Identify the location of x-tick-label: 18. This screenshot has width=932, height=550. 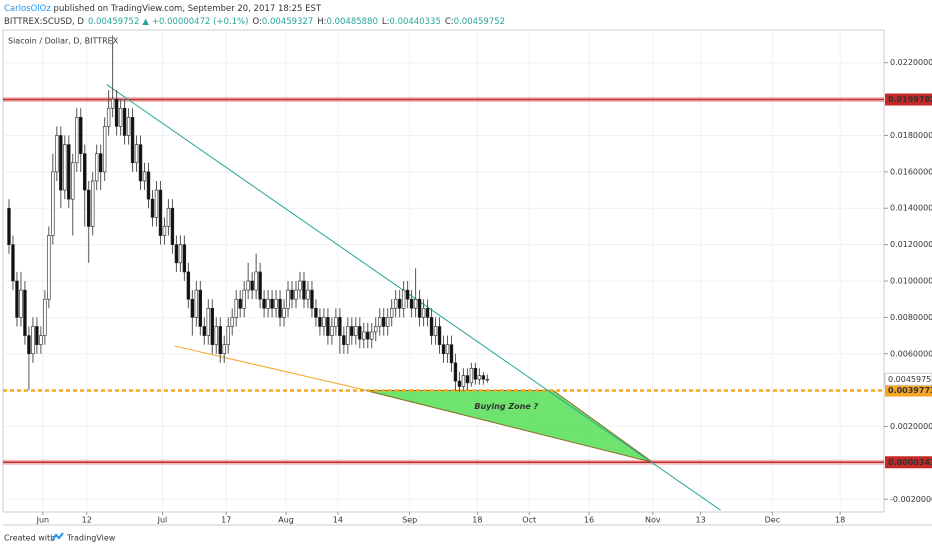
(840, 520).